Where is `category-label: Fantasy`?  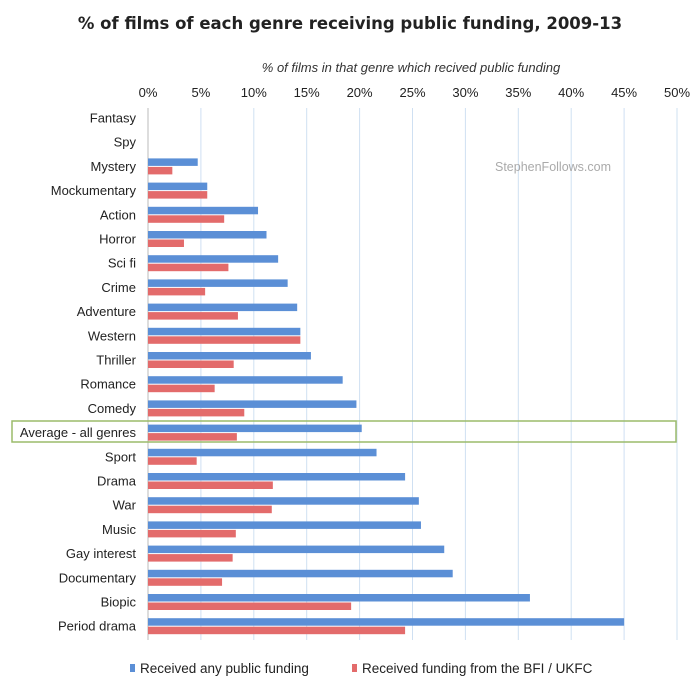 category-label: Fantasy is located at coordinates (113, 118).